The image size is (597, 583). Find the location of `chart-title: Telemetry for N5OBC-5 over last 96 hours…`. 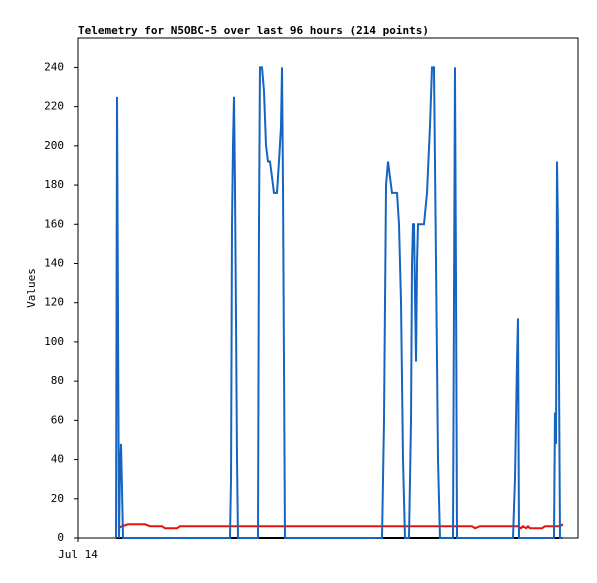

chart-title: Telemetry for N5OBC-5 over last 96 hours… is located at coordinates (253, 30).